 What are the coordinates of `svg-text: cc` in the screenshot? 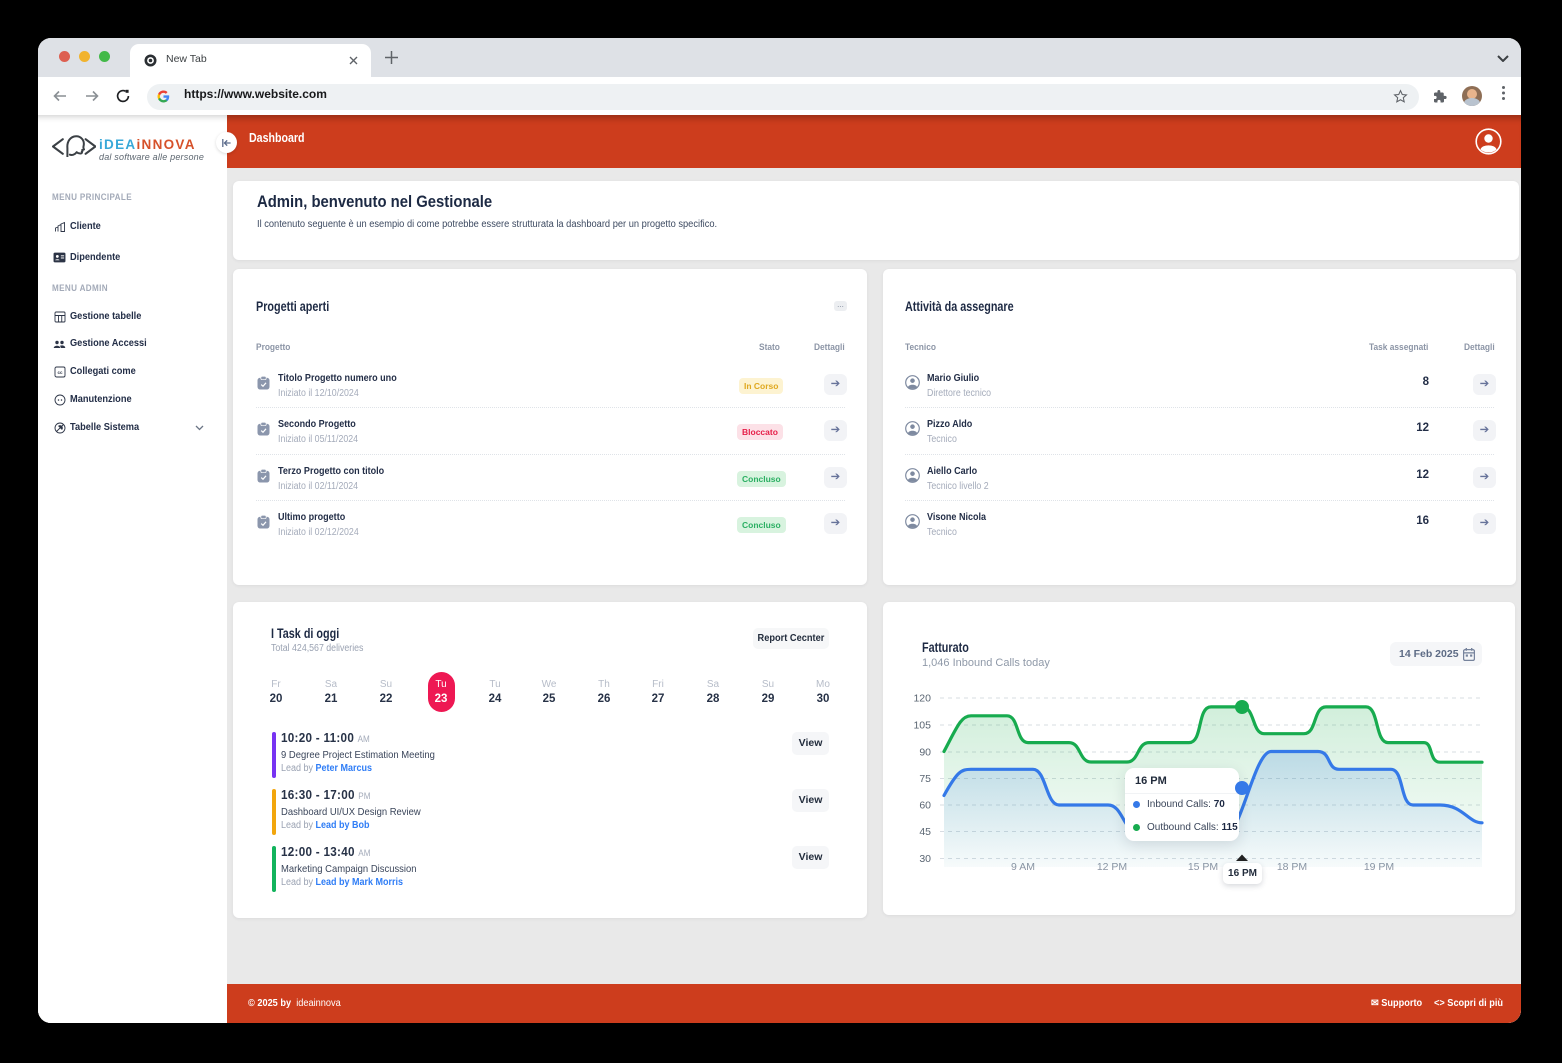 It's located at (60, 372).